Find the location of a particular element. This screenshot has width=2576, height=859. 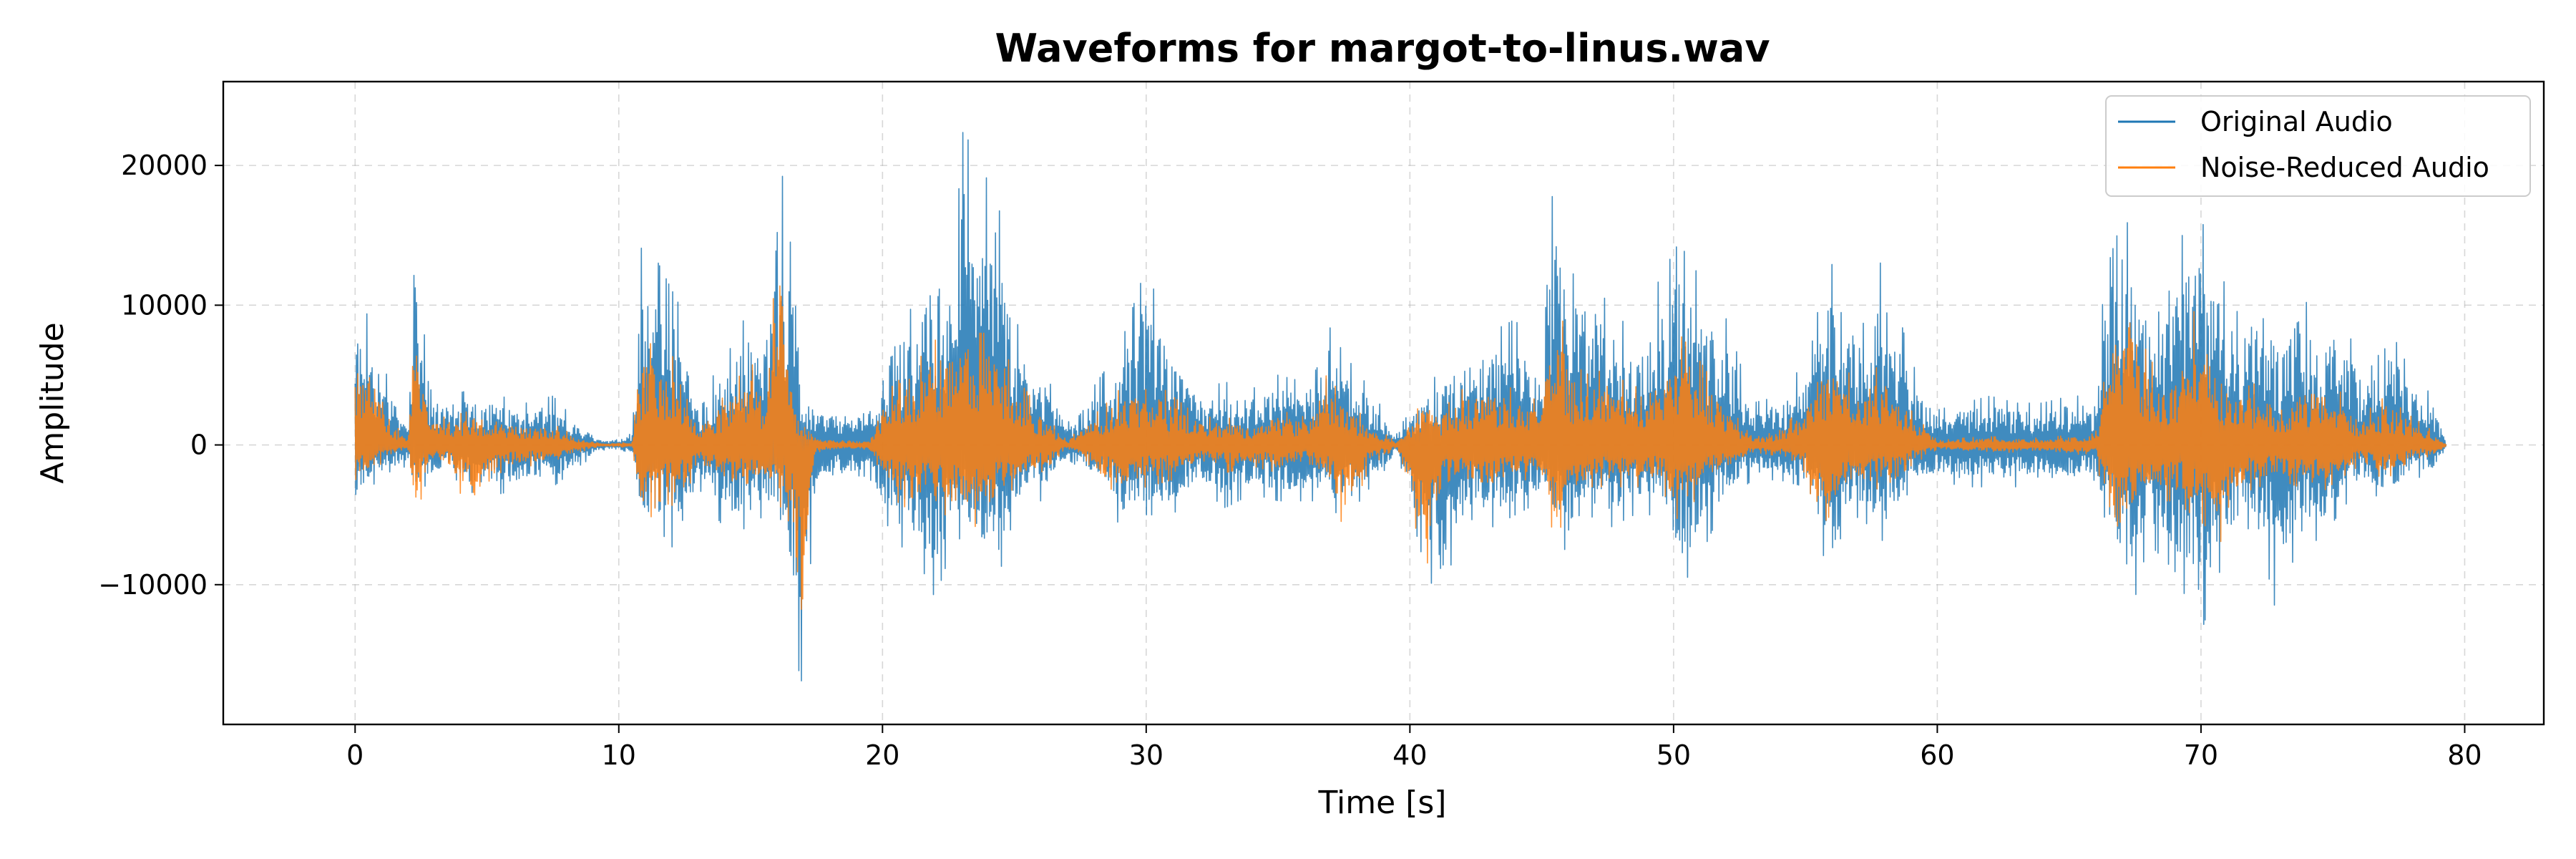

y-axis-label: Amplitude is located at coordinates (52, 402).